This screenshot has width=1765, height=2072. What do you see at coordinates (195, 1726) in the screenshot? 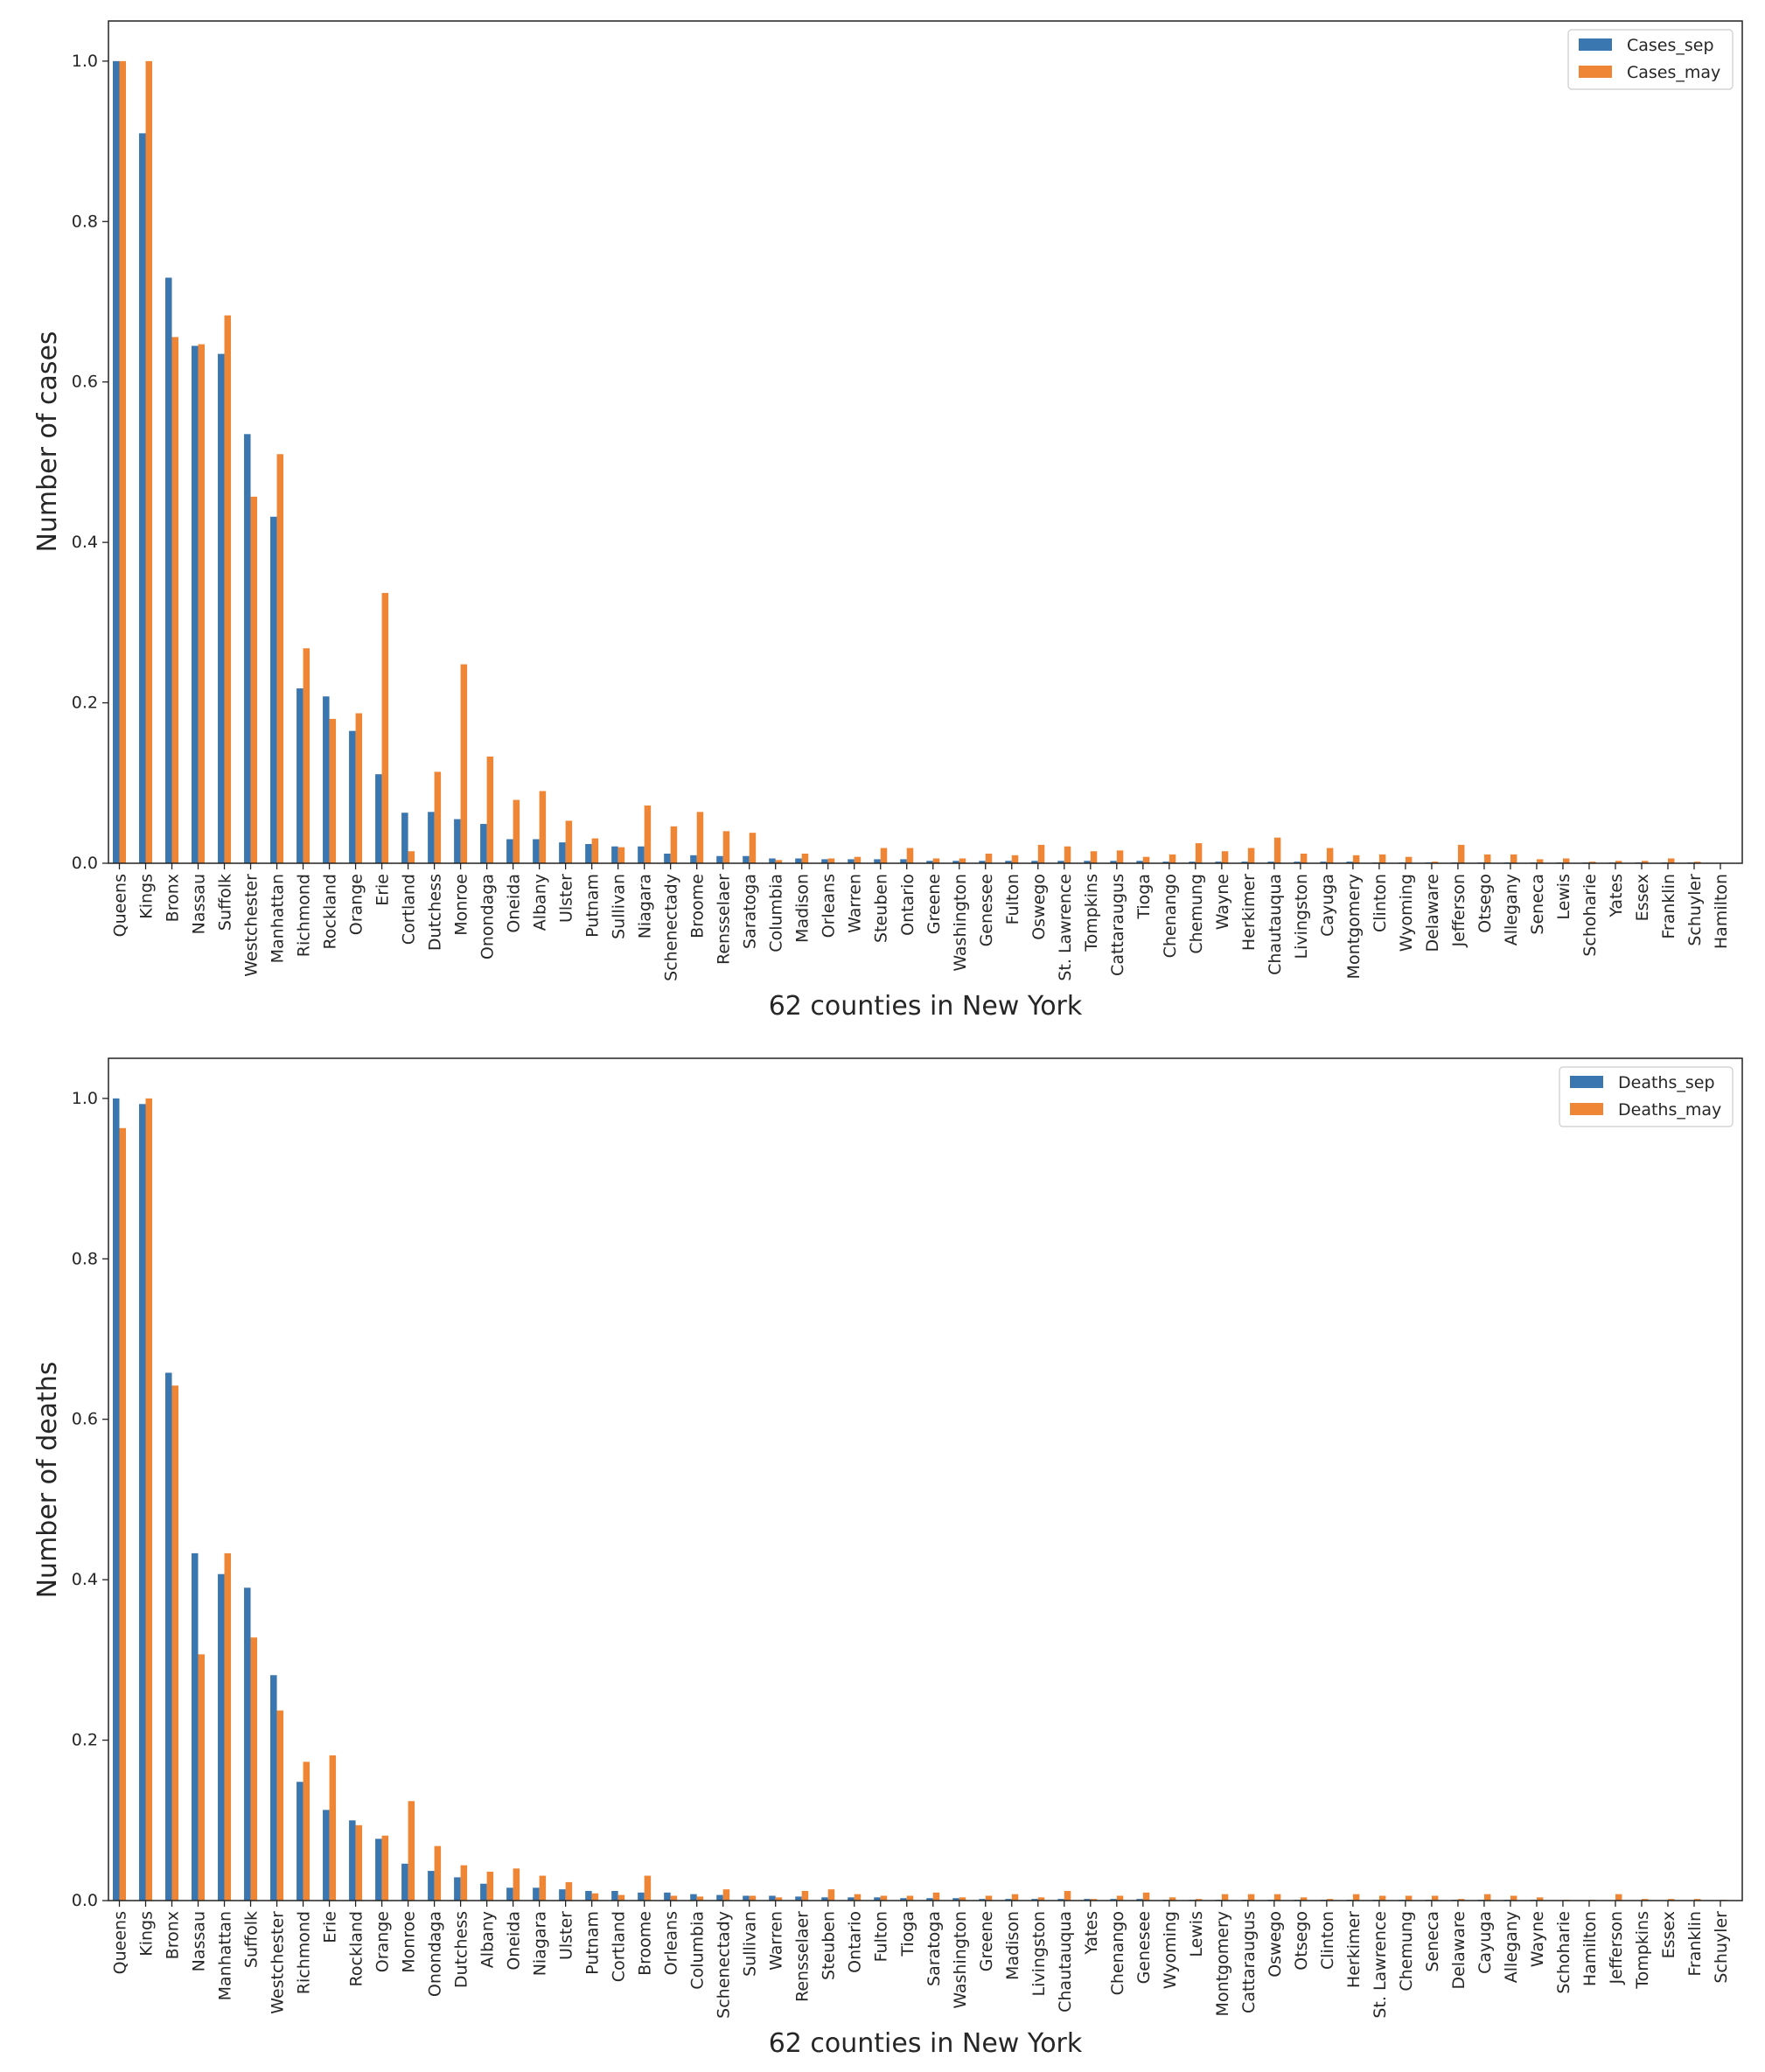
I see `deaths-bar-deaths-sep-nassau` at bounding box center [195, 1726].